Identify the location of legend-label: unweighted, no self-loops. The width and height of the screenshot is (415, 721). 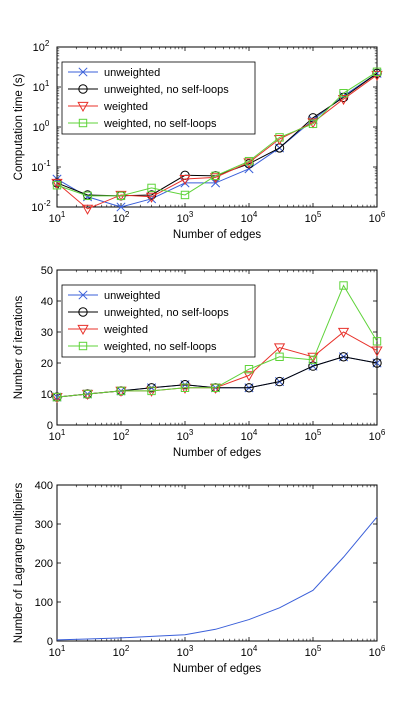
(166, 90).